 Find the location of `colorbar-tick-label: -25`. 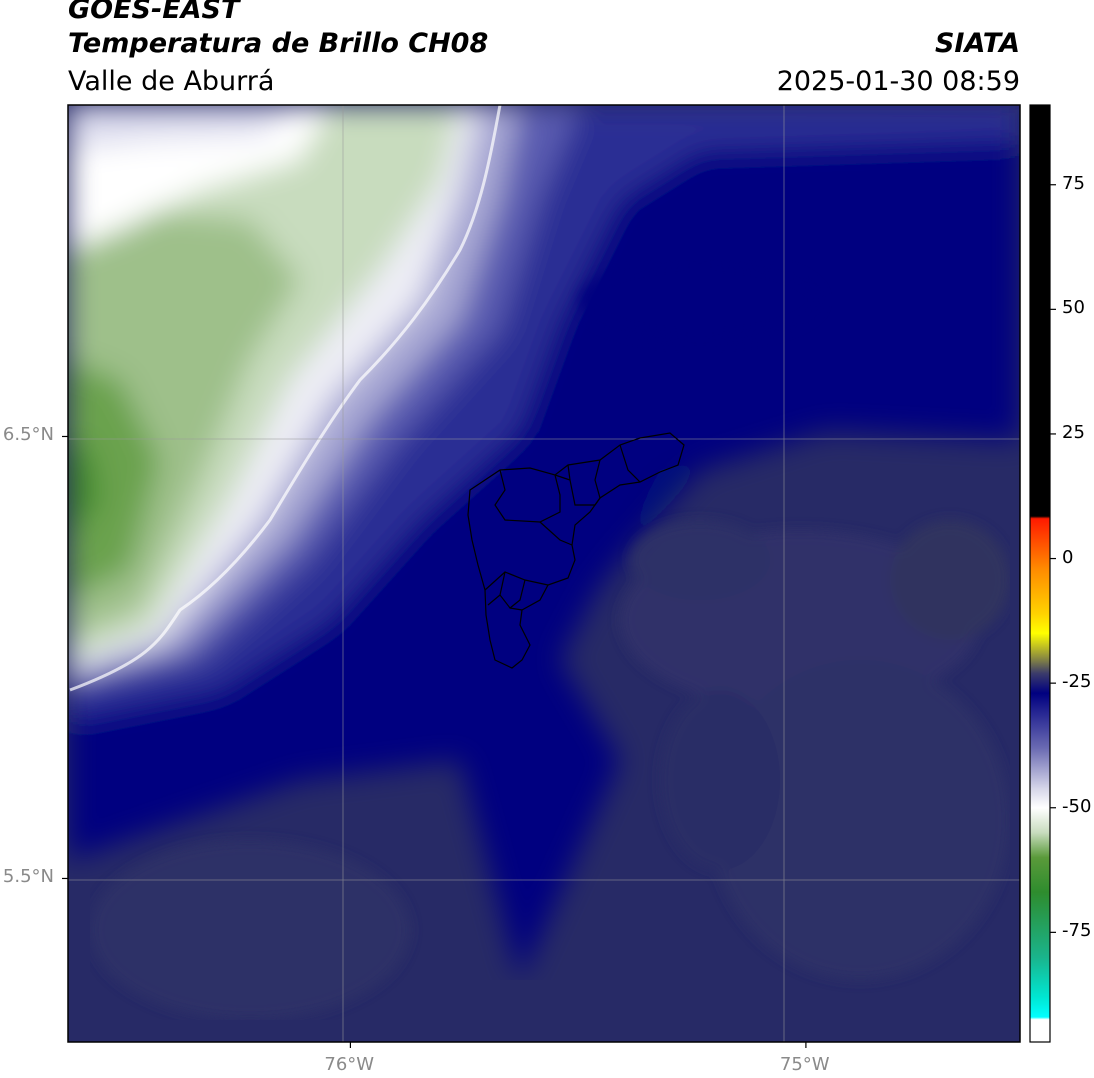

colorbar-tick-label: -25 is located at coordinates (1077, 682).